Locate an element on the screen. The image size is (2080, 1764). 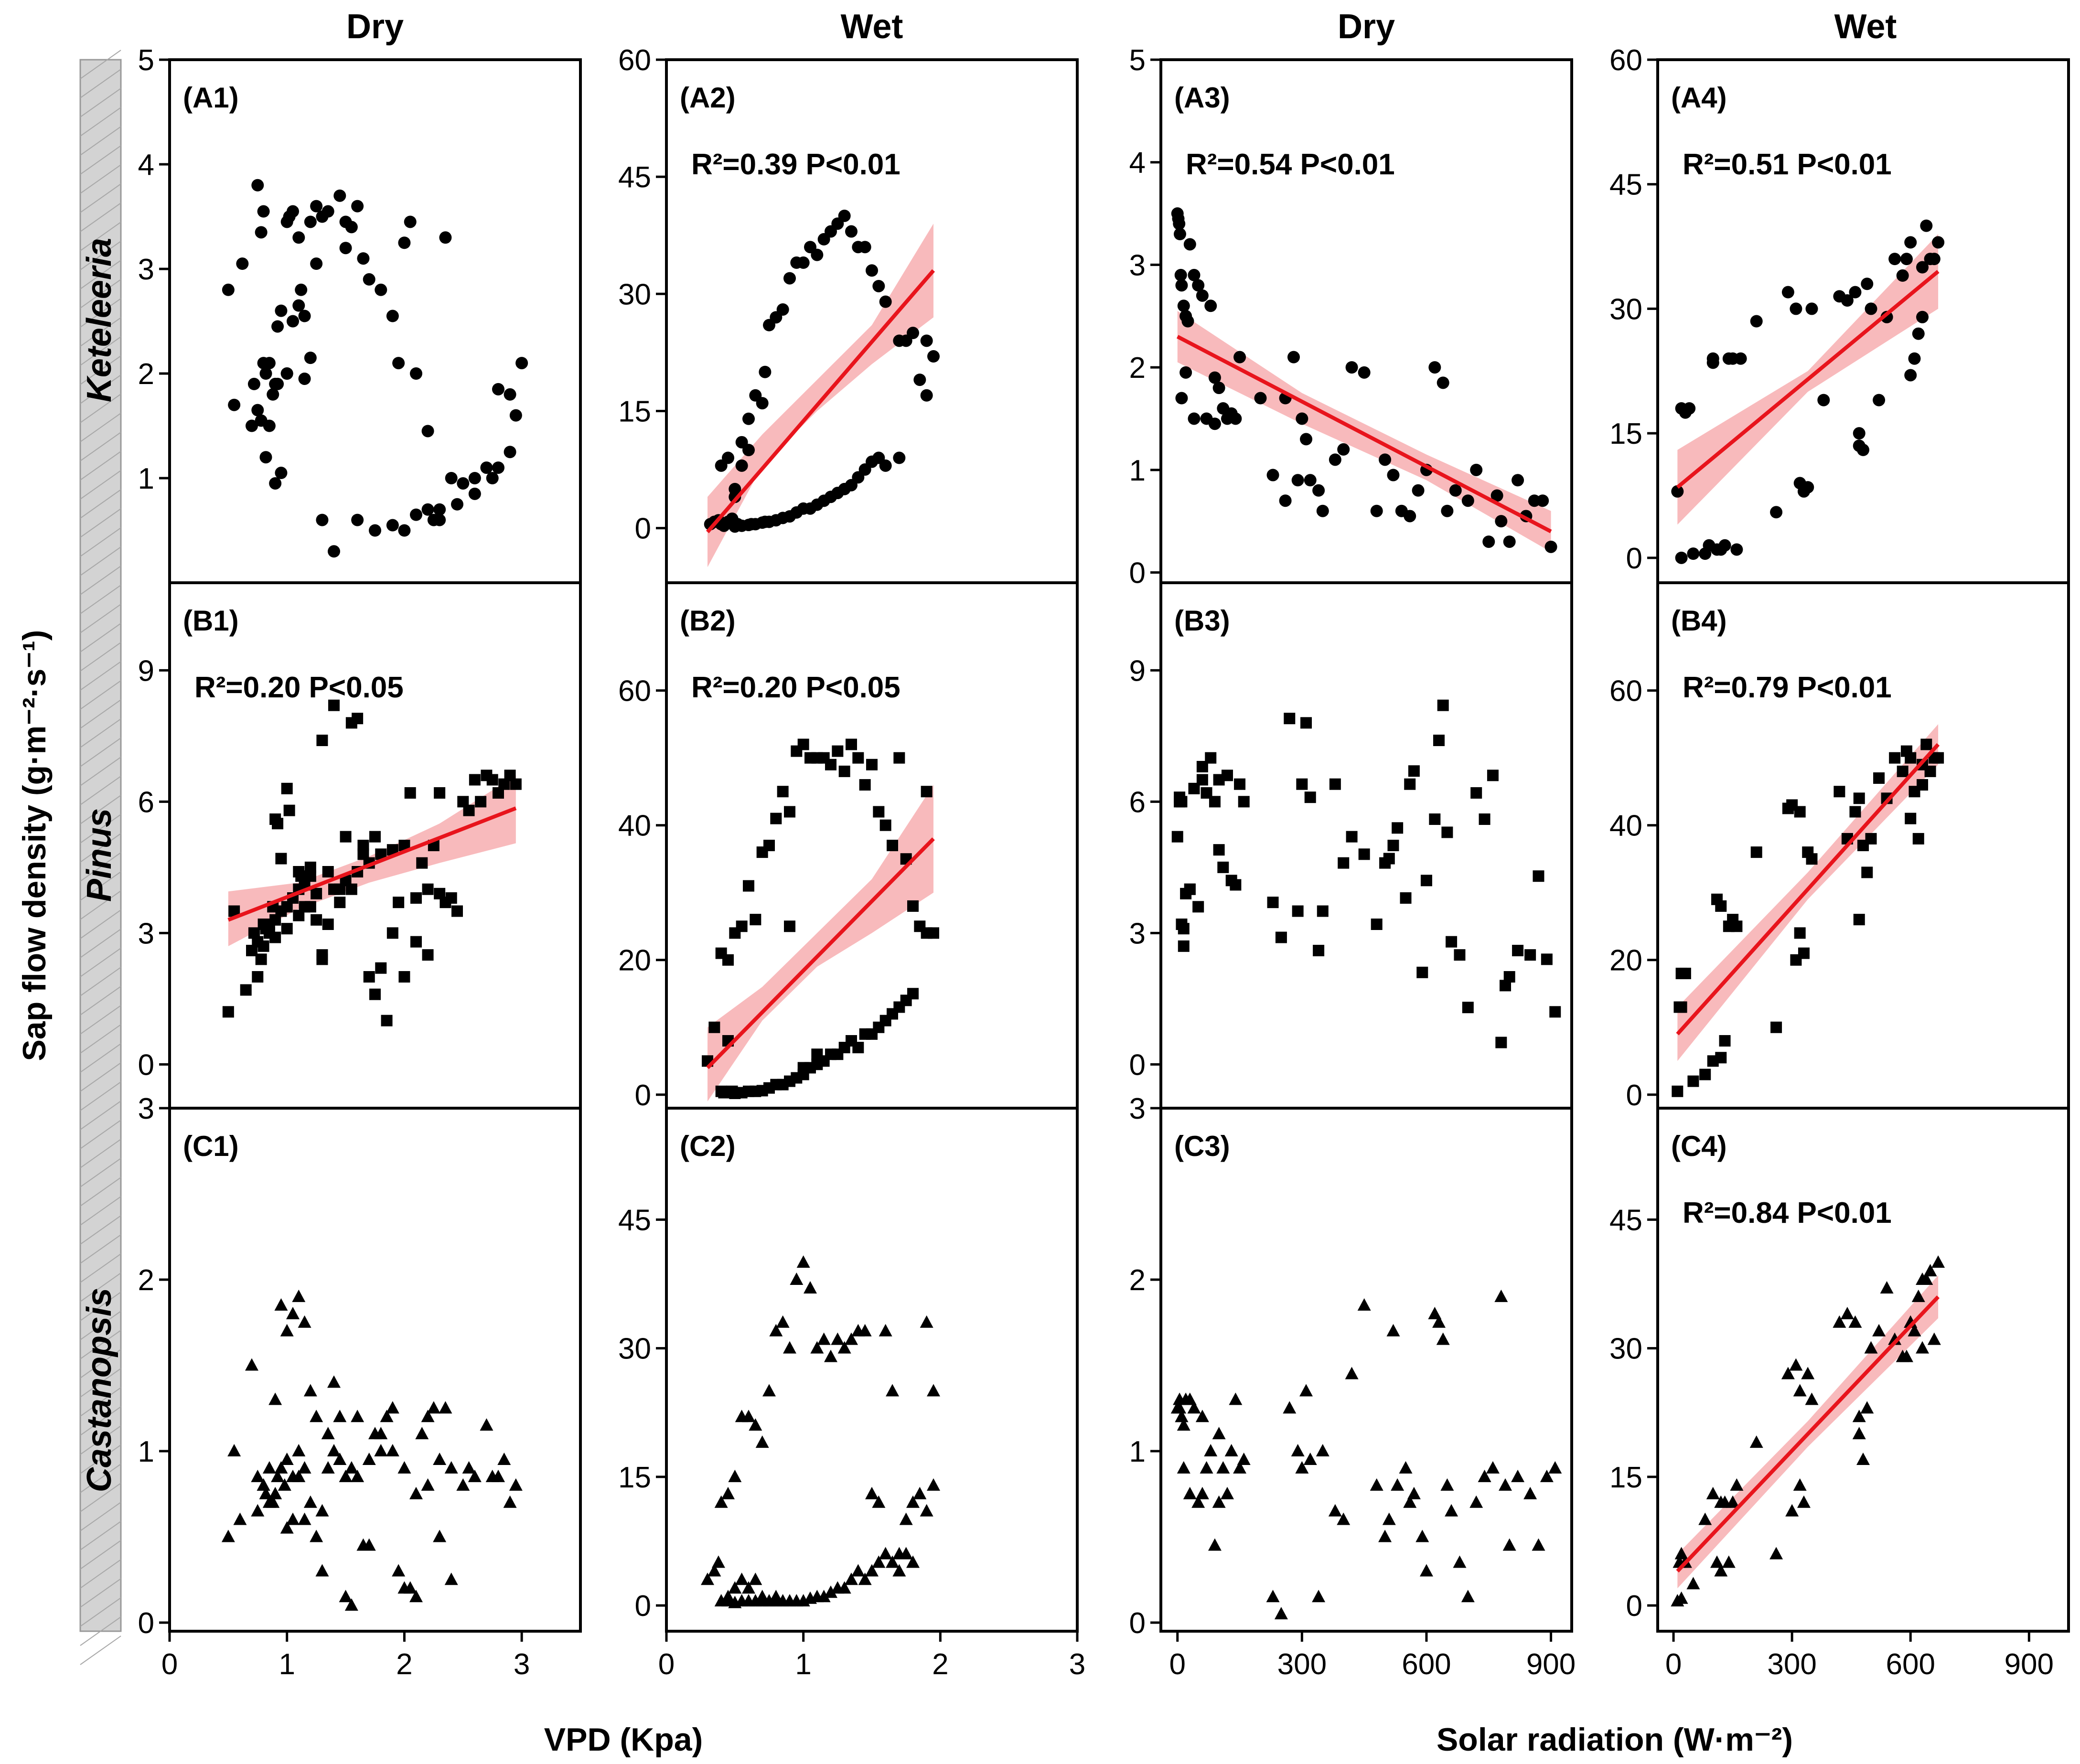
x-tick-label: 900 is located at coordinates (2029, 1664).